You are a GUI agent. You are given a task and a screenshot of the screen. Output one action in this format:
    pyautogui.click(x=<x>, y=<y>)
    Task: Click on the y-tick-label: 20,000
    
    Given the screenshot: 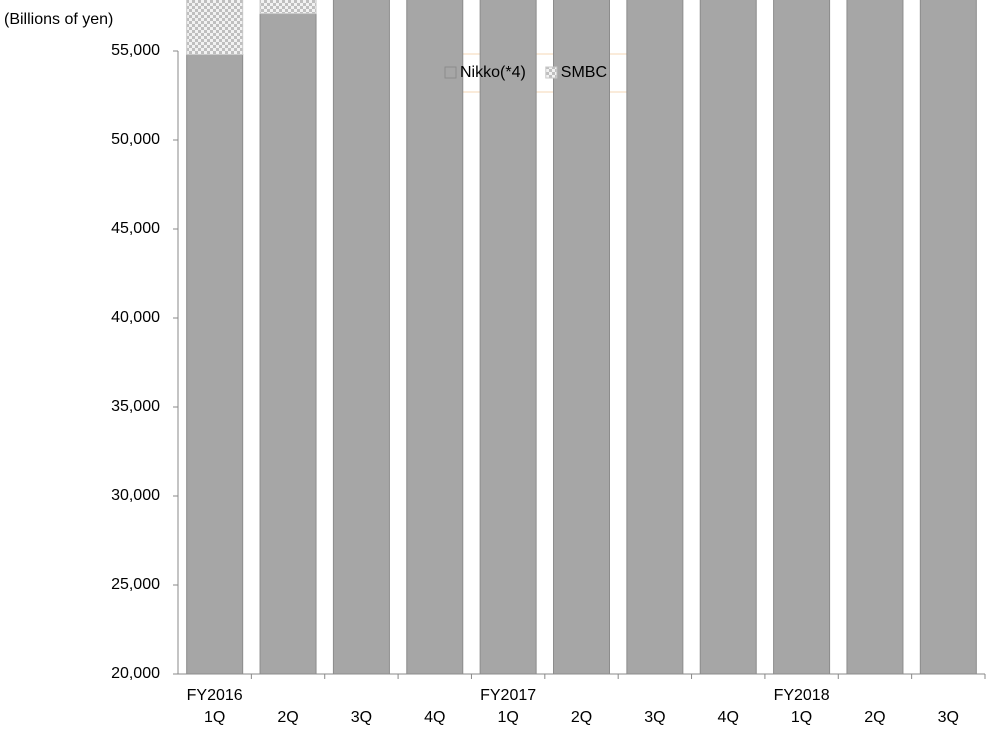 What is the action you would take?
    pyautogui.click(x=135, y=673)
    